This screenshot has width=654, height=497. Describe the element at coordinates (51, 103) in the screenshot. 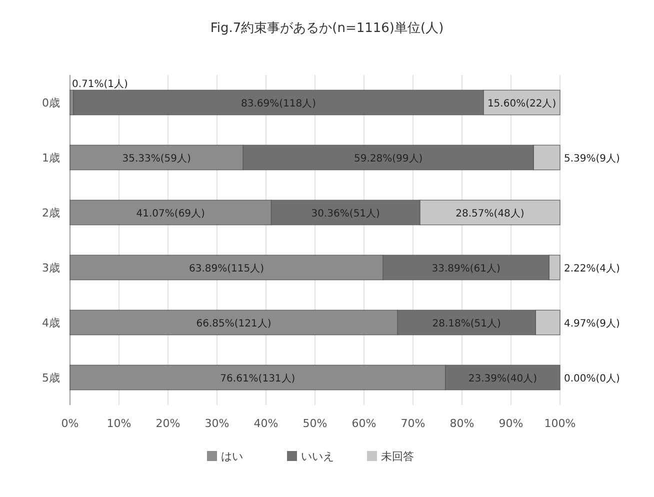

I see `y-tick-label: 0歳` at that location.